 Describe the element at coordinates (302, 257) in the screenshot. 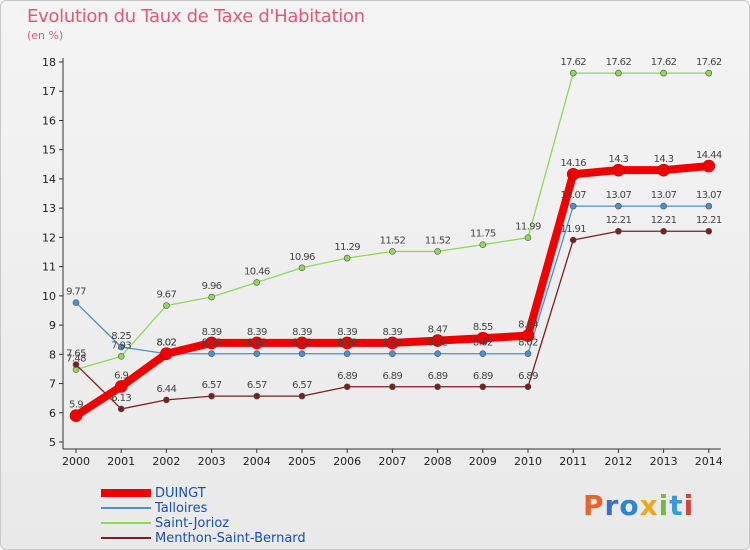

I see `data-label: 10.96` at that location.